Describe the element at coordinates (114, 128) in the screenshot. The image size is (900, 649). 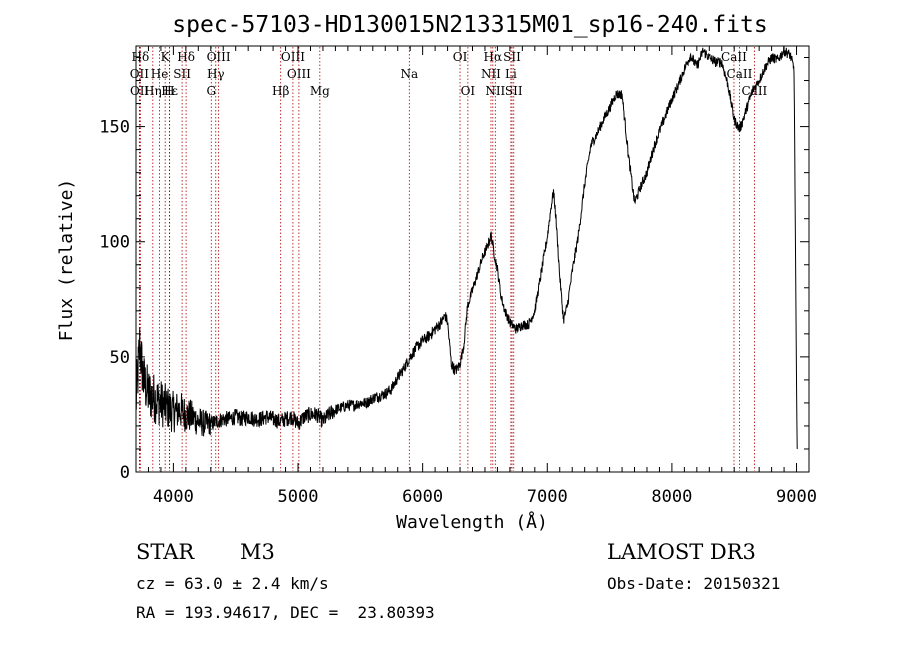
I see `y-tick-label: 150` at that location.